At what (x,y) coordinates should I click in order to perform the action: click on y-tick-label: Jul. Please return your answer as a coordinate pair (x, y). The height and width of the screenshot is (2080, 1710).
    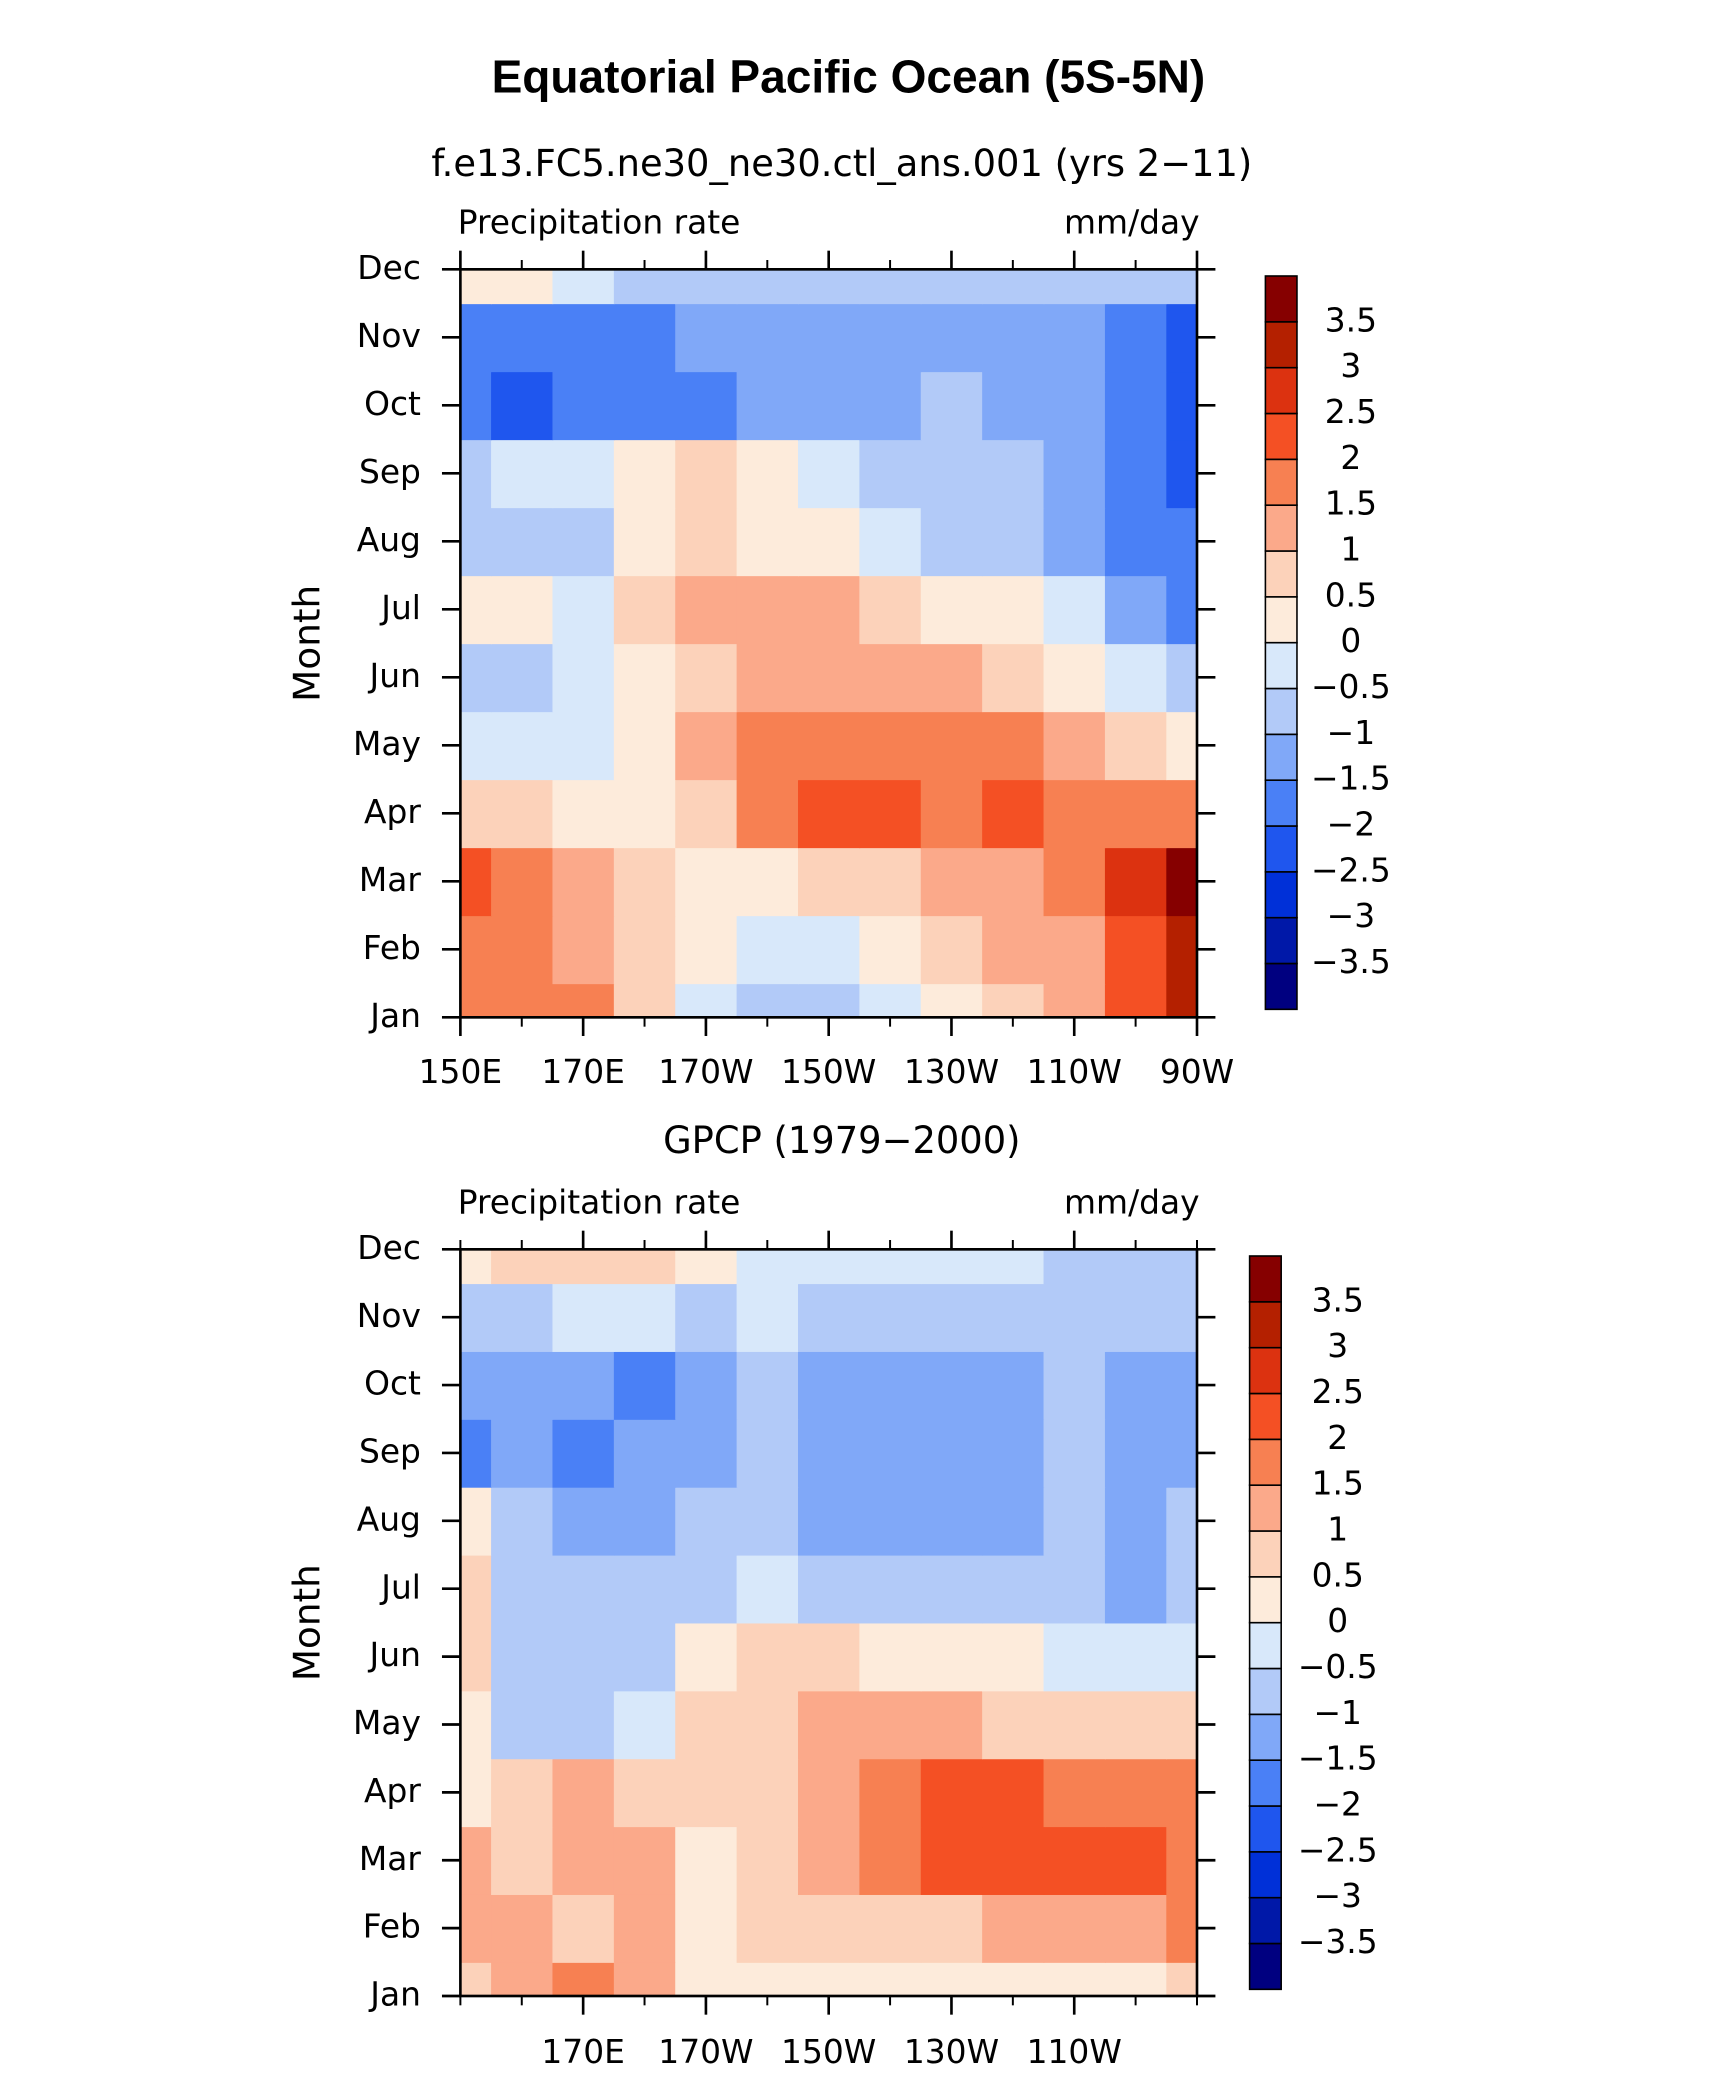
    Looking at the image, I should click on (400, 607).